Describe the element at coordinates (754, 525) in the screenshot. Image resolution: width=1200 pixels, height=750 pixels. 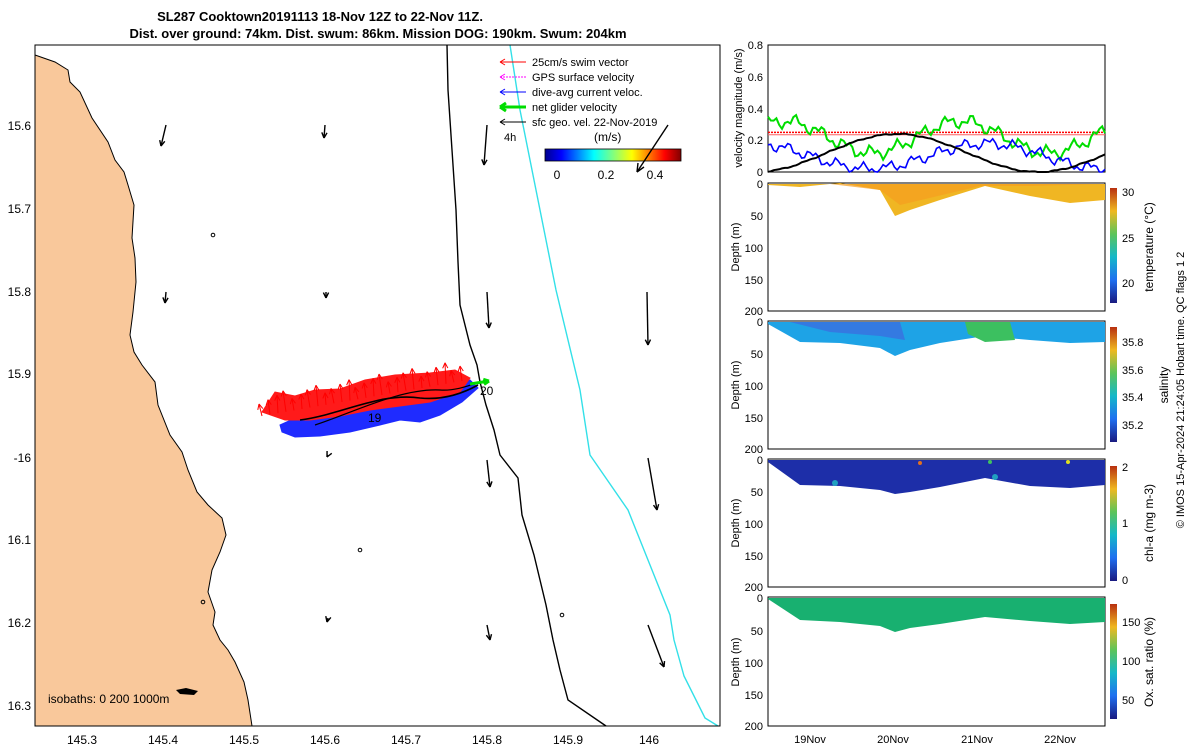
I see `depth-tick: 100` at that location.